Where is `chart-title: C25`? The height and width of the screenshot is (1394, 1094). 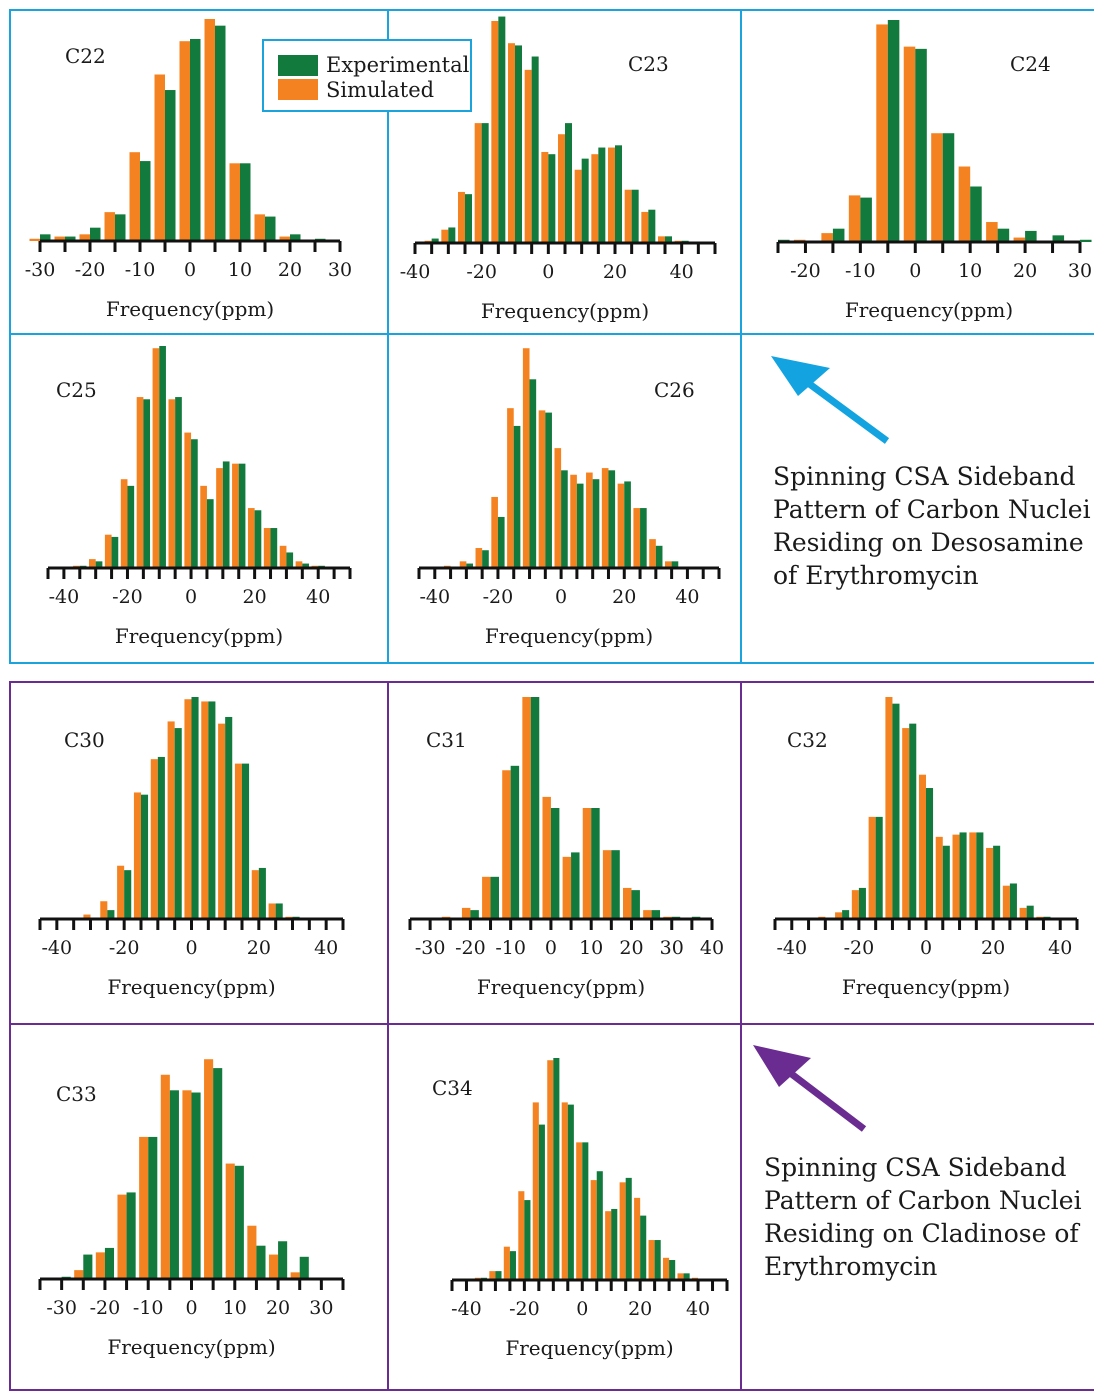
chart-title: C25 is located at coordinates (76, 390).